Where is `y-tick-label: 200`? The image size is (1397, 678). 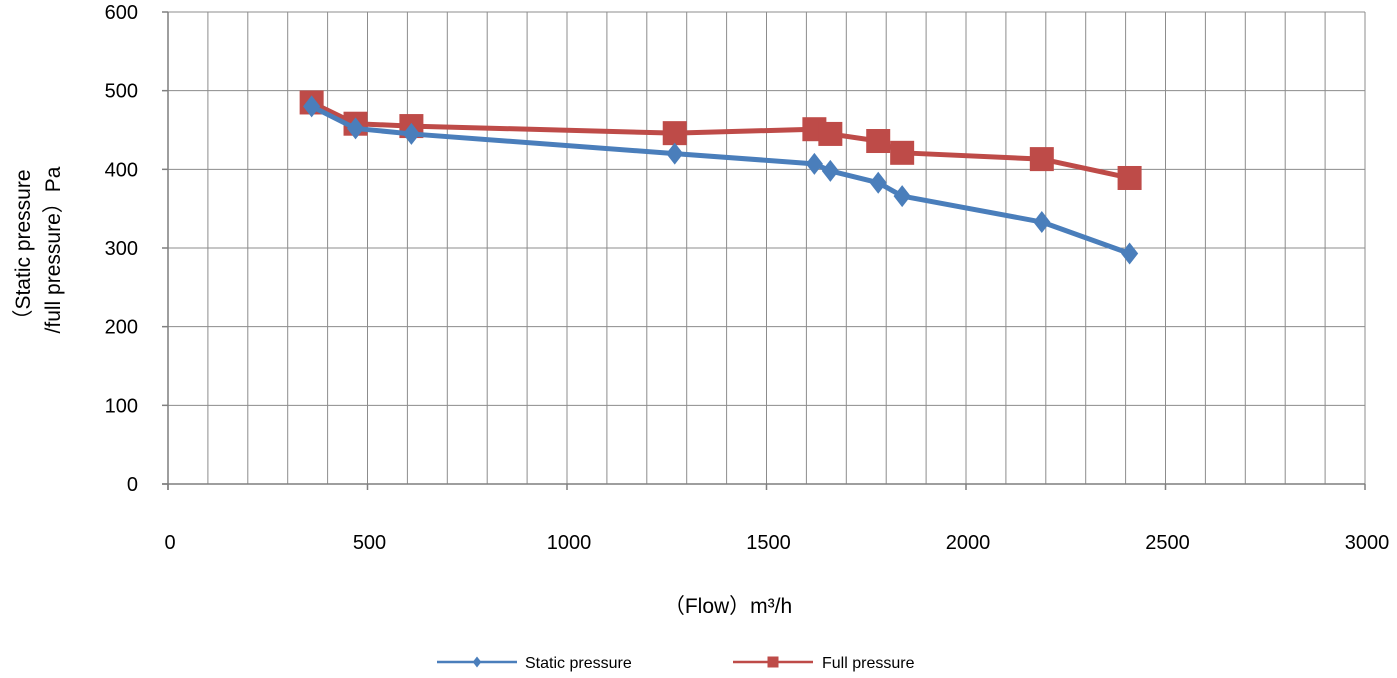
y-tick-label: 200 is located at coordinates (121, 328).